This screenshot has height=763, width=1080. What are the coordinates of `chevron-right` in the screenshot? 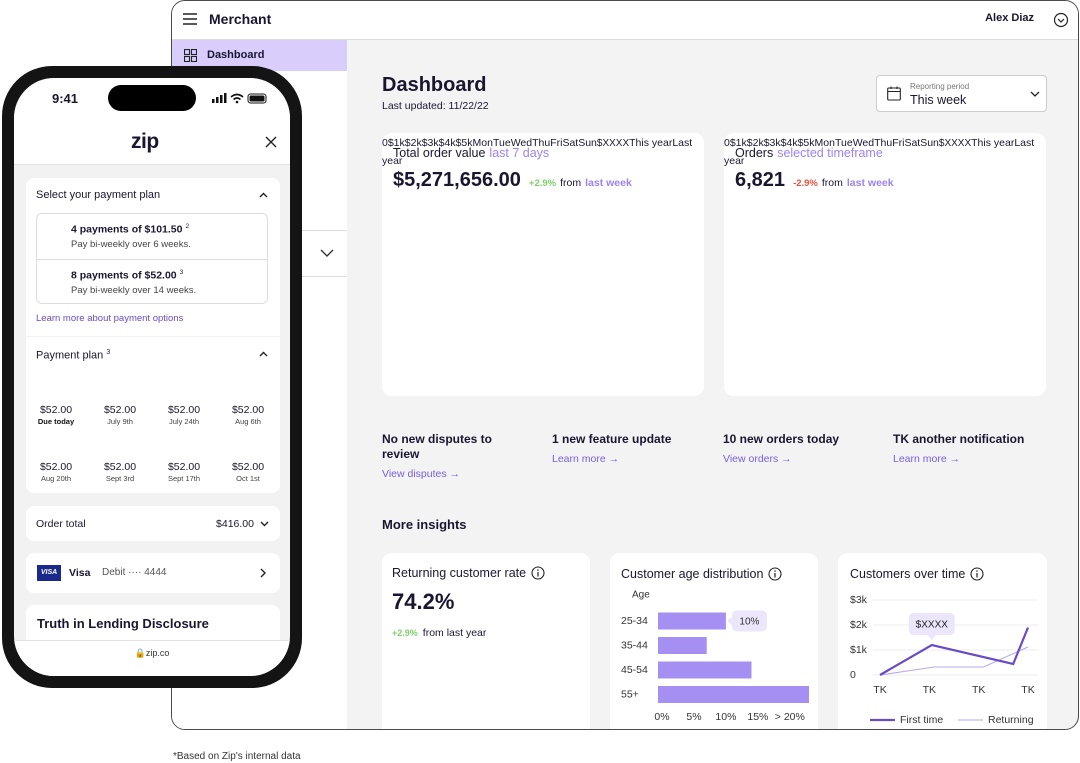 It's located at (263, 573).